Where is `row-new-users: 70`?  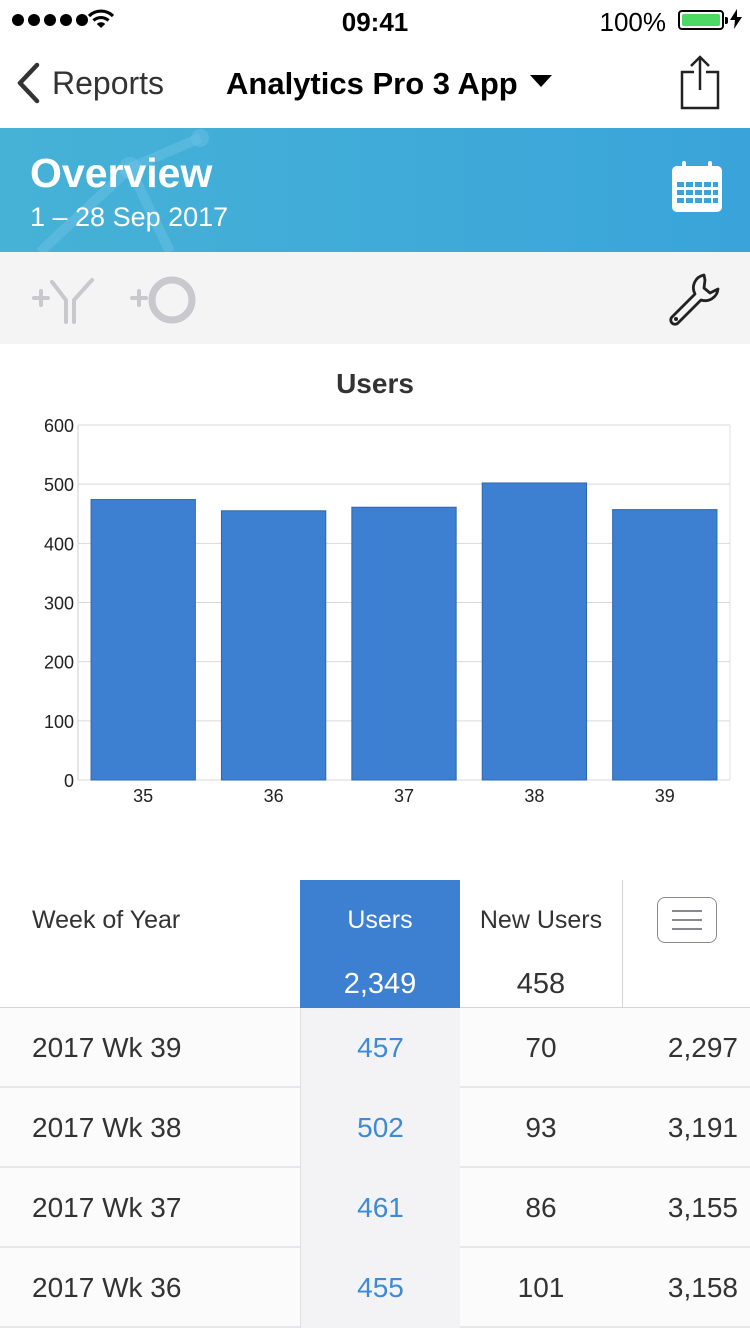
row-new-users: 70 is located at coordinates (541, 1047).